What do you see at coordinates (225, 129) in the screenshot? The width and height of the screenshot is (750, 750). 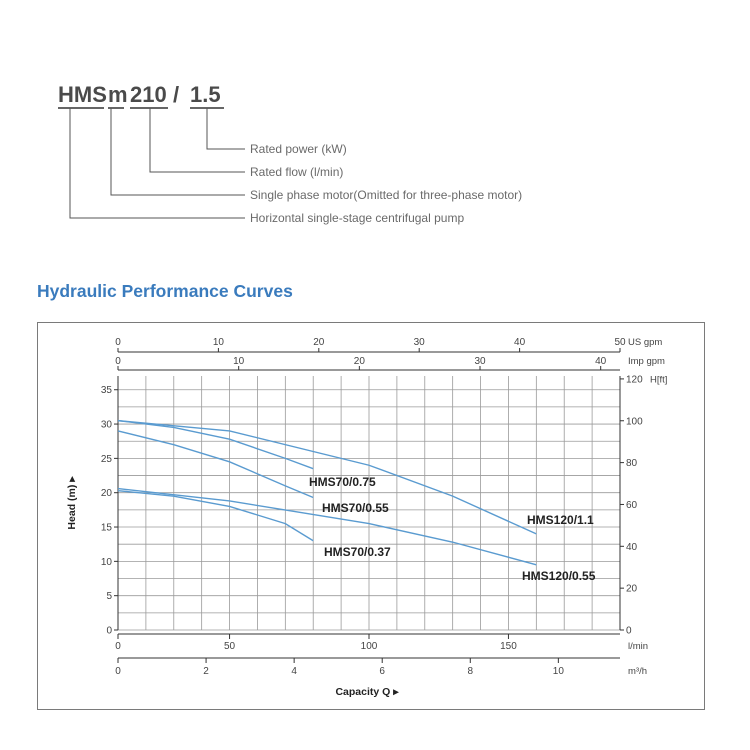 I see `leader-power` at bounding box center [225, 129].